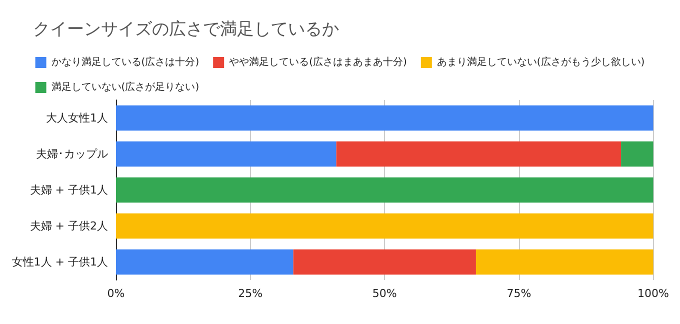  What do you see at coordinates (186, 30) in the screenshot?
I see `chart-title: クイーンサイズの広さで満足しているか` at bounding box center [186, 30].